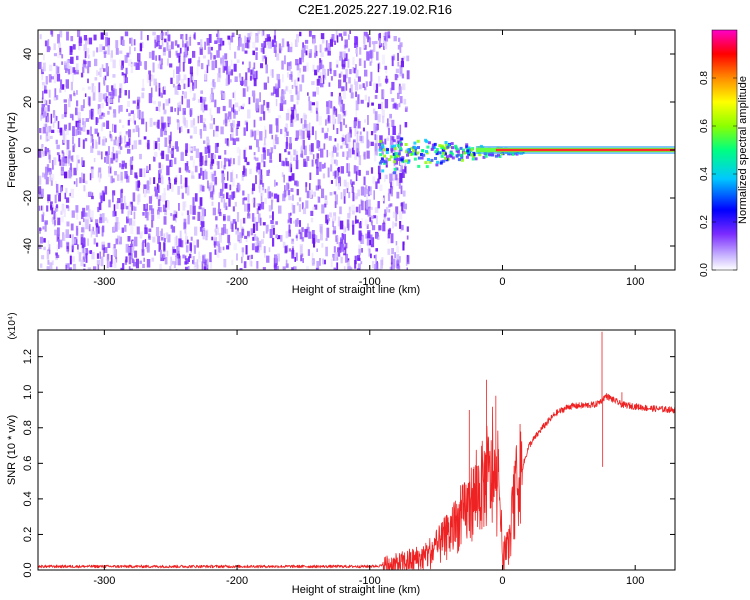 Image resolution: width=750 pixels, height=600 pixels. Describe the element at coordinates (104, 282) in the screenshot. I see `spectrogram-x-tick-label: -300` at that location.